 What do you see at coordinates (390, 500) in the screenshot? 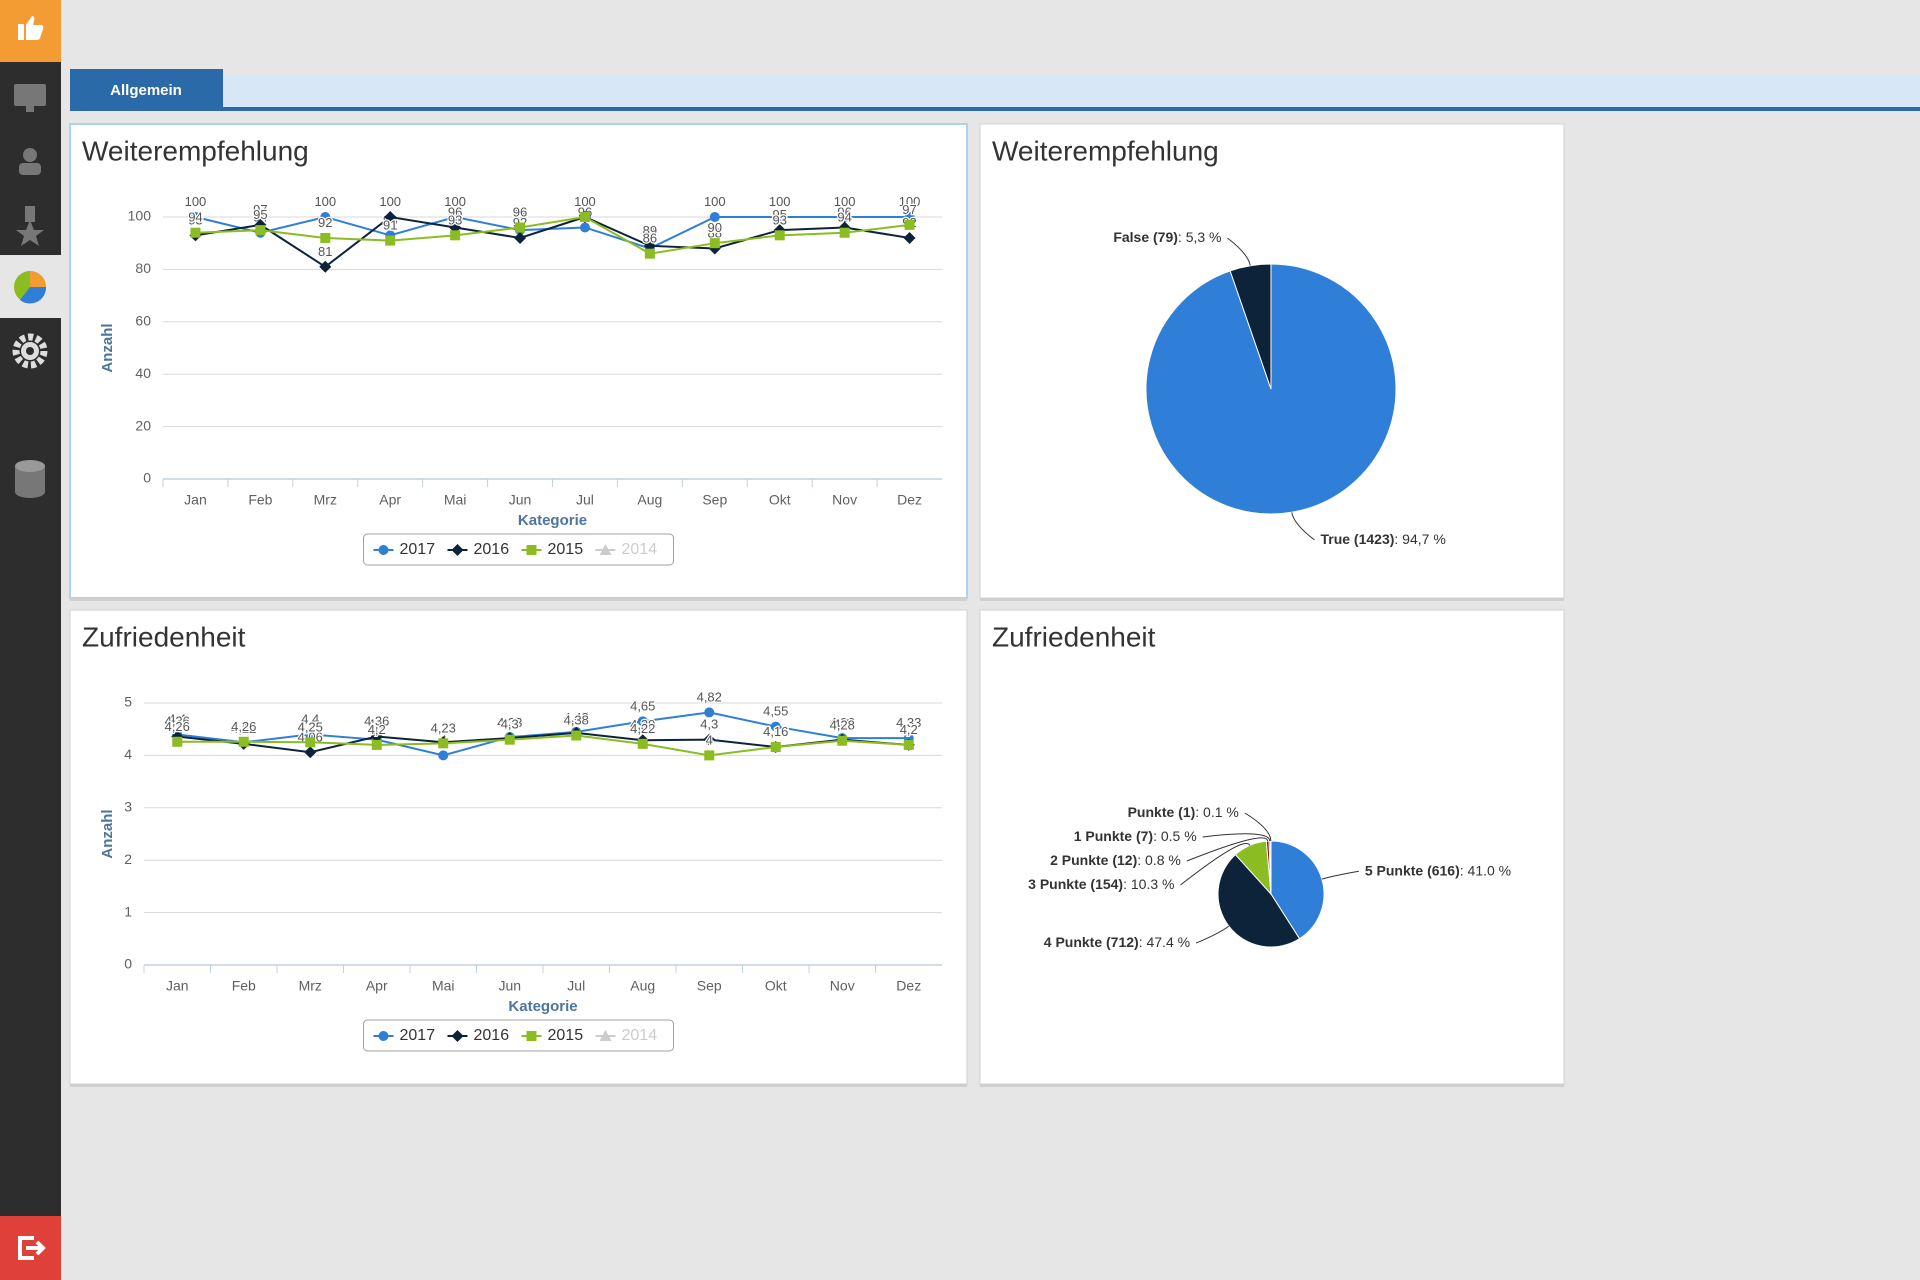
I see `x-tick-label: Apr` at bounding box center [390, 500].